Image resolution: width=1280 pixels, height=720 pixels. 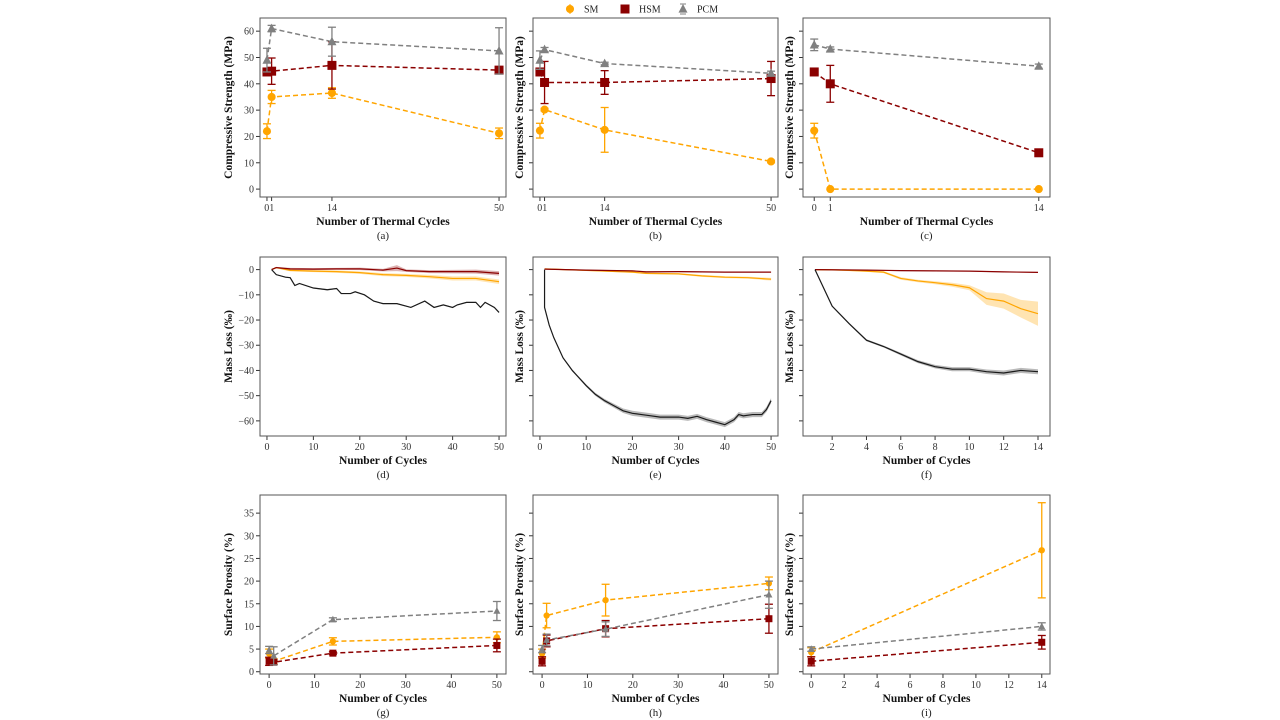 I want to click on legend: SM HSM PCM, so click(x=641, y=9).